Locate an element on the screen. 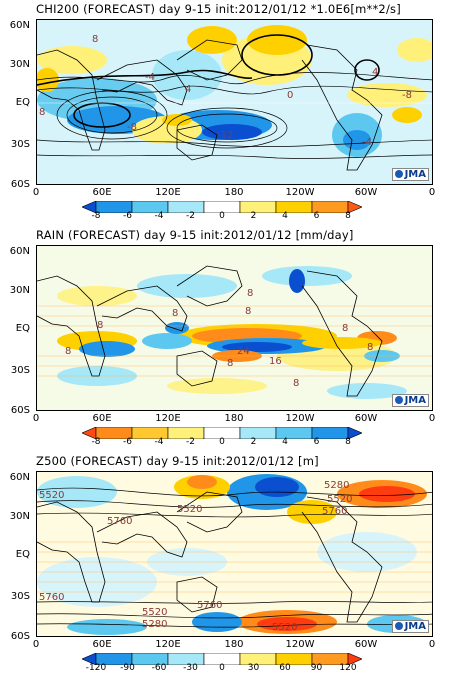 The height and width of the screenshot is (677, 451). colorbar-tick-label: -30 is located at coordinates (190, 668).